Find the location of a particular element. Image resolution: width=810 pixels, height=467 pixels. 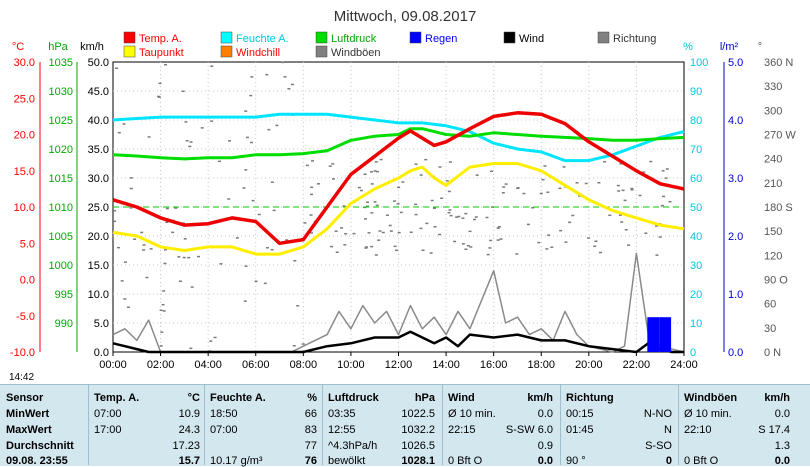

x-tick-label: 14:00 is located at coordinates (446, 365).